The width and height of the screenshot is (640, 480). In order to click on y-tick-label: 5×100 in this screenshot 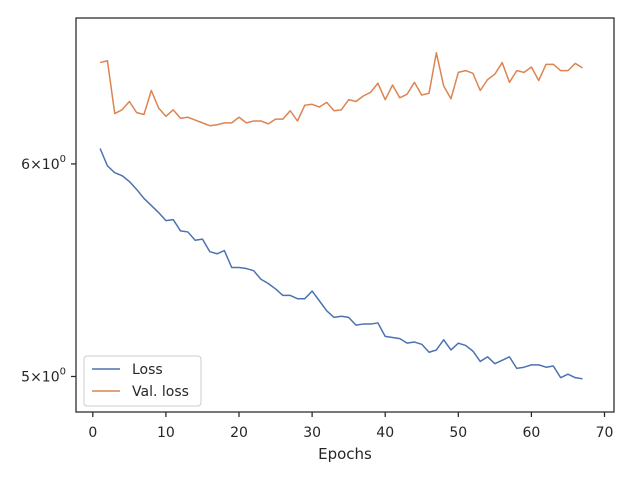, I will do `click(43, 375)`.